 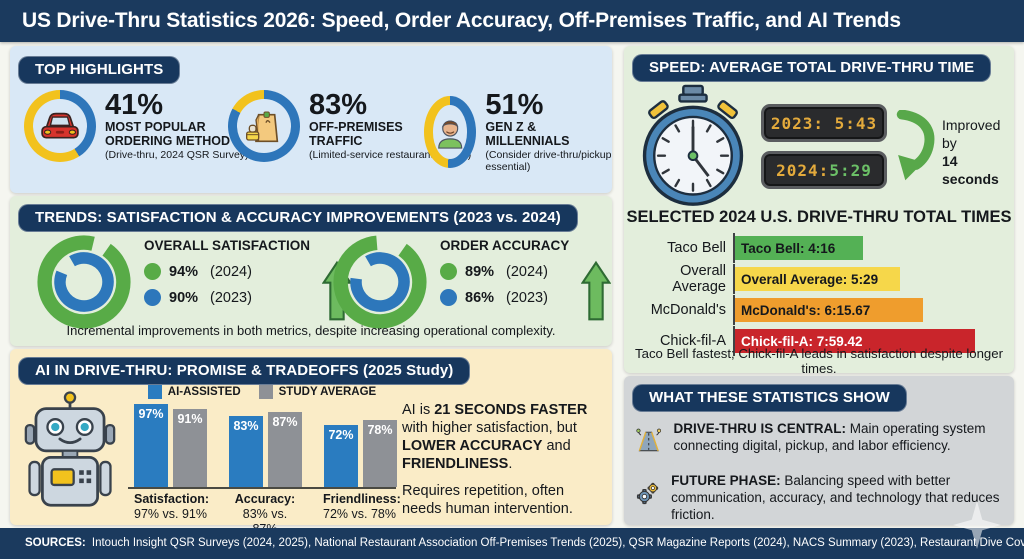 What do you see at coordinates (472, 282) in the screenshot?
I see `trend-order-accuracy: ORDER ACCURACY 89% (2024) 86% (2023)` at bounding box center [472, 282].